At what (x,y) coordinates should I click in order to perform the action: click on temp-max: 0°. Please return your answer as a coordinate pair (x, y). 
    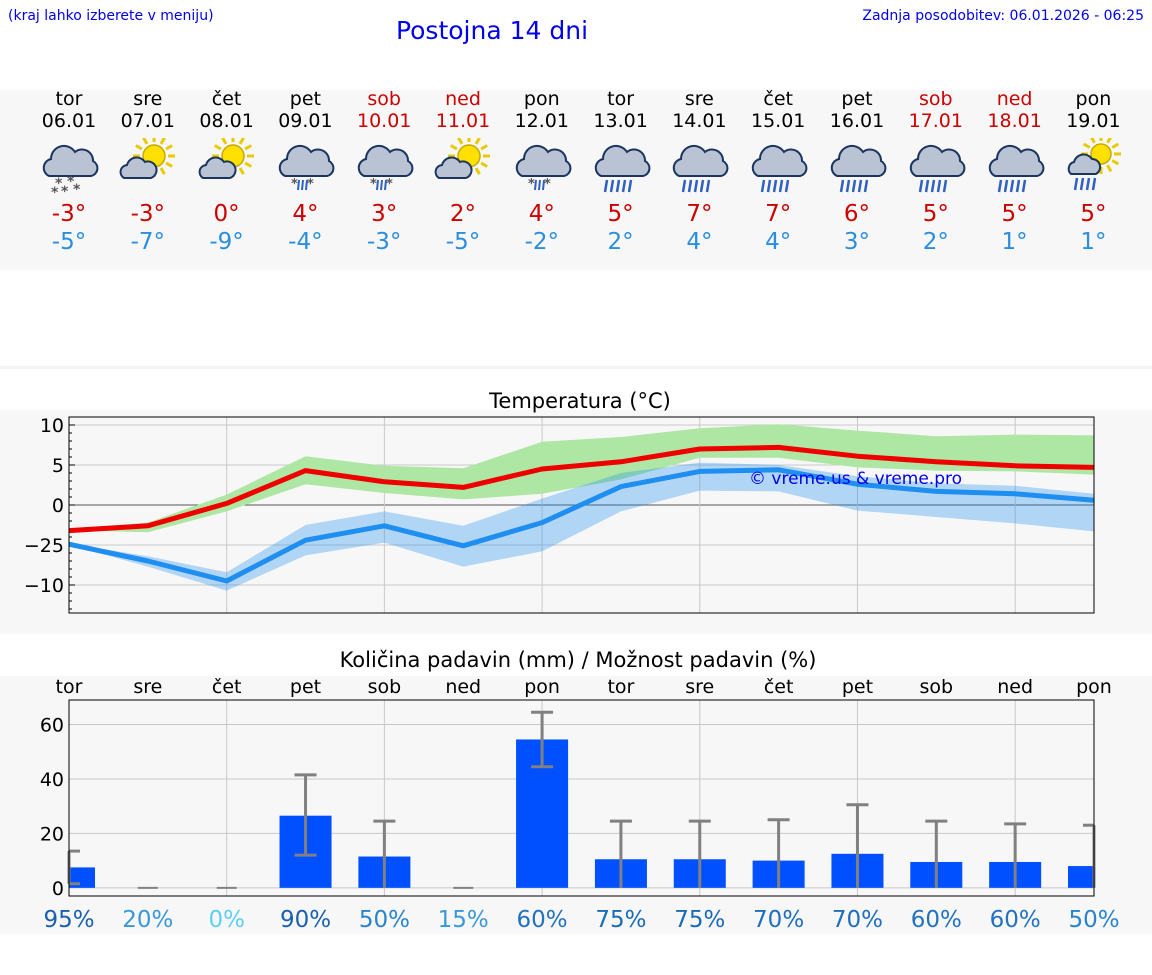
    Looking at the image, I should click on (226, 214).